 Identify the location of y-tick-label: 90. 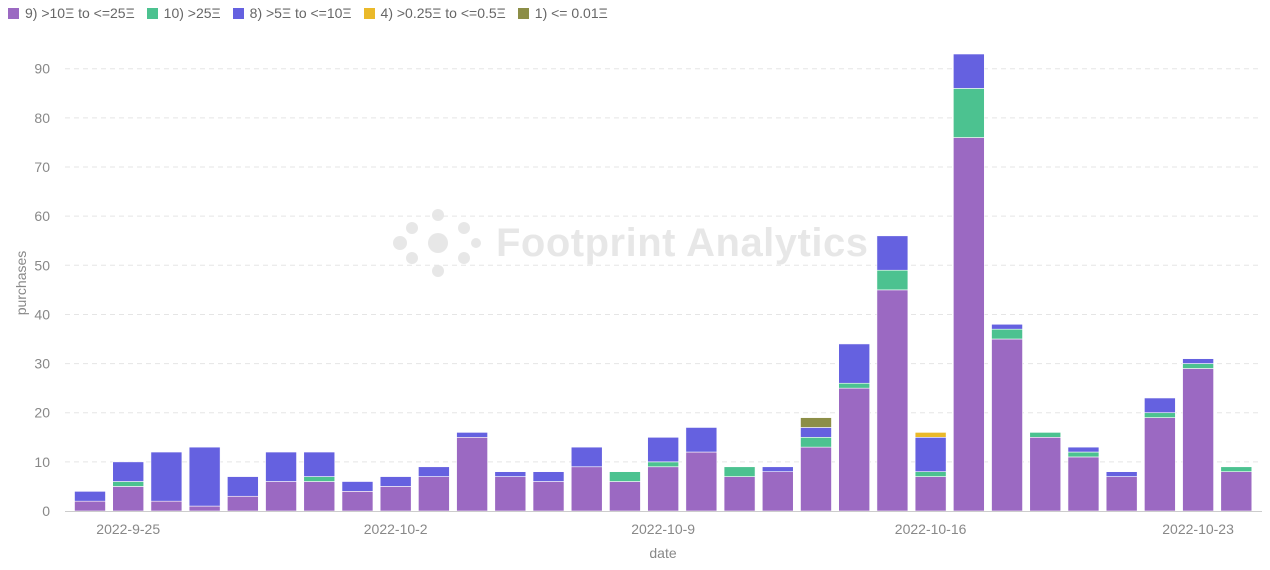
(42, 69).